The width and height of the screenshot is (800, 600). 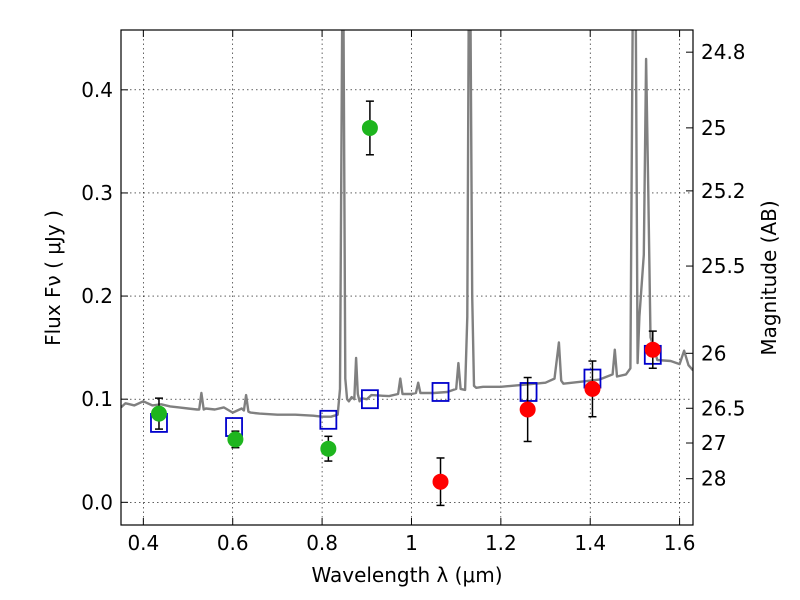 What do you see at coordinates (769, 277) in the screenshot?
I see `y2-axis-label: Magnitude (AB)` at bounding box center [769, 277].